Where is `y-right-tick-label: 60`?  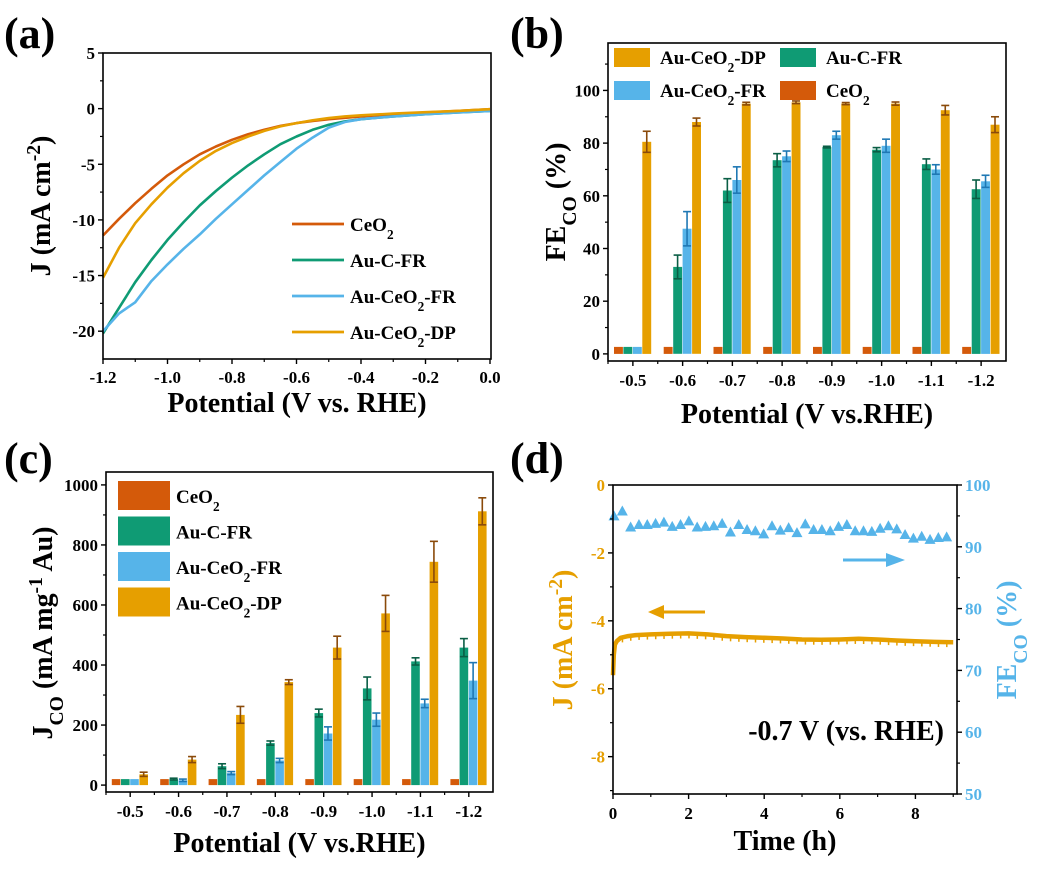
y-right-tick-label: 60 is located at coordinates (973, 732).